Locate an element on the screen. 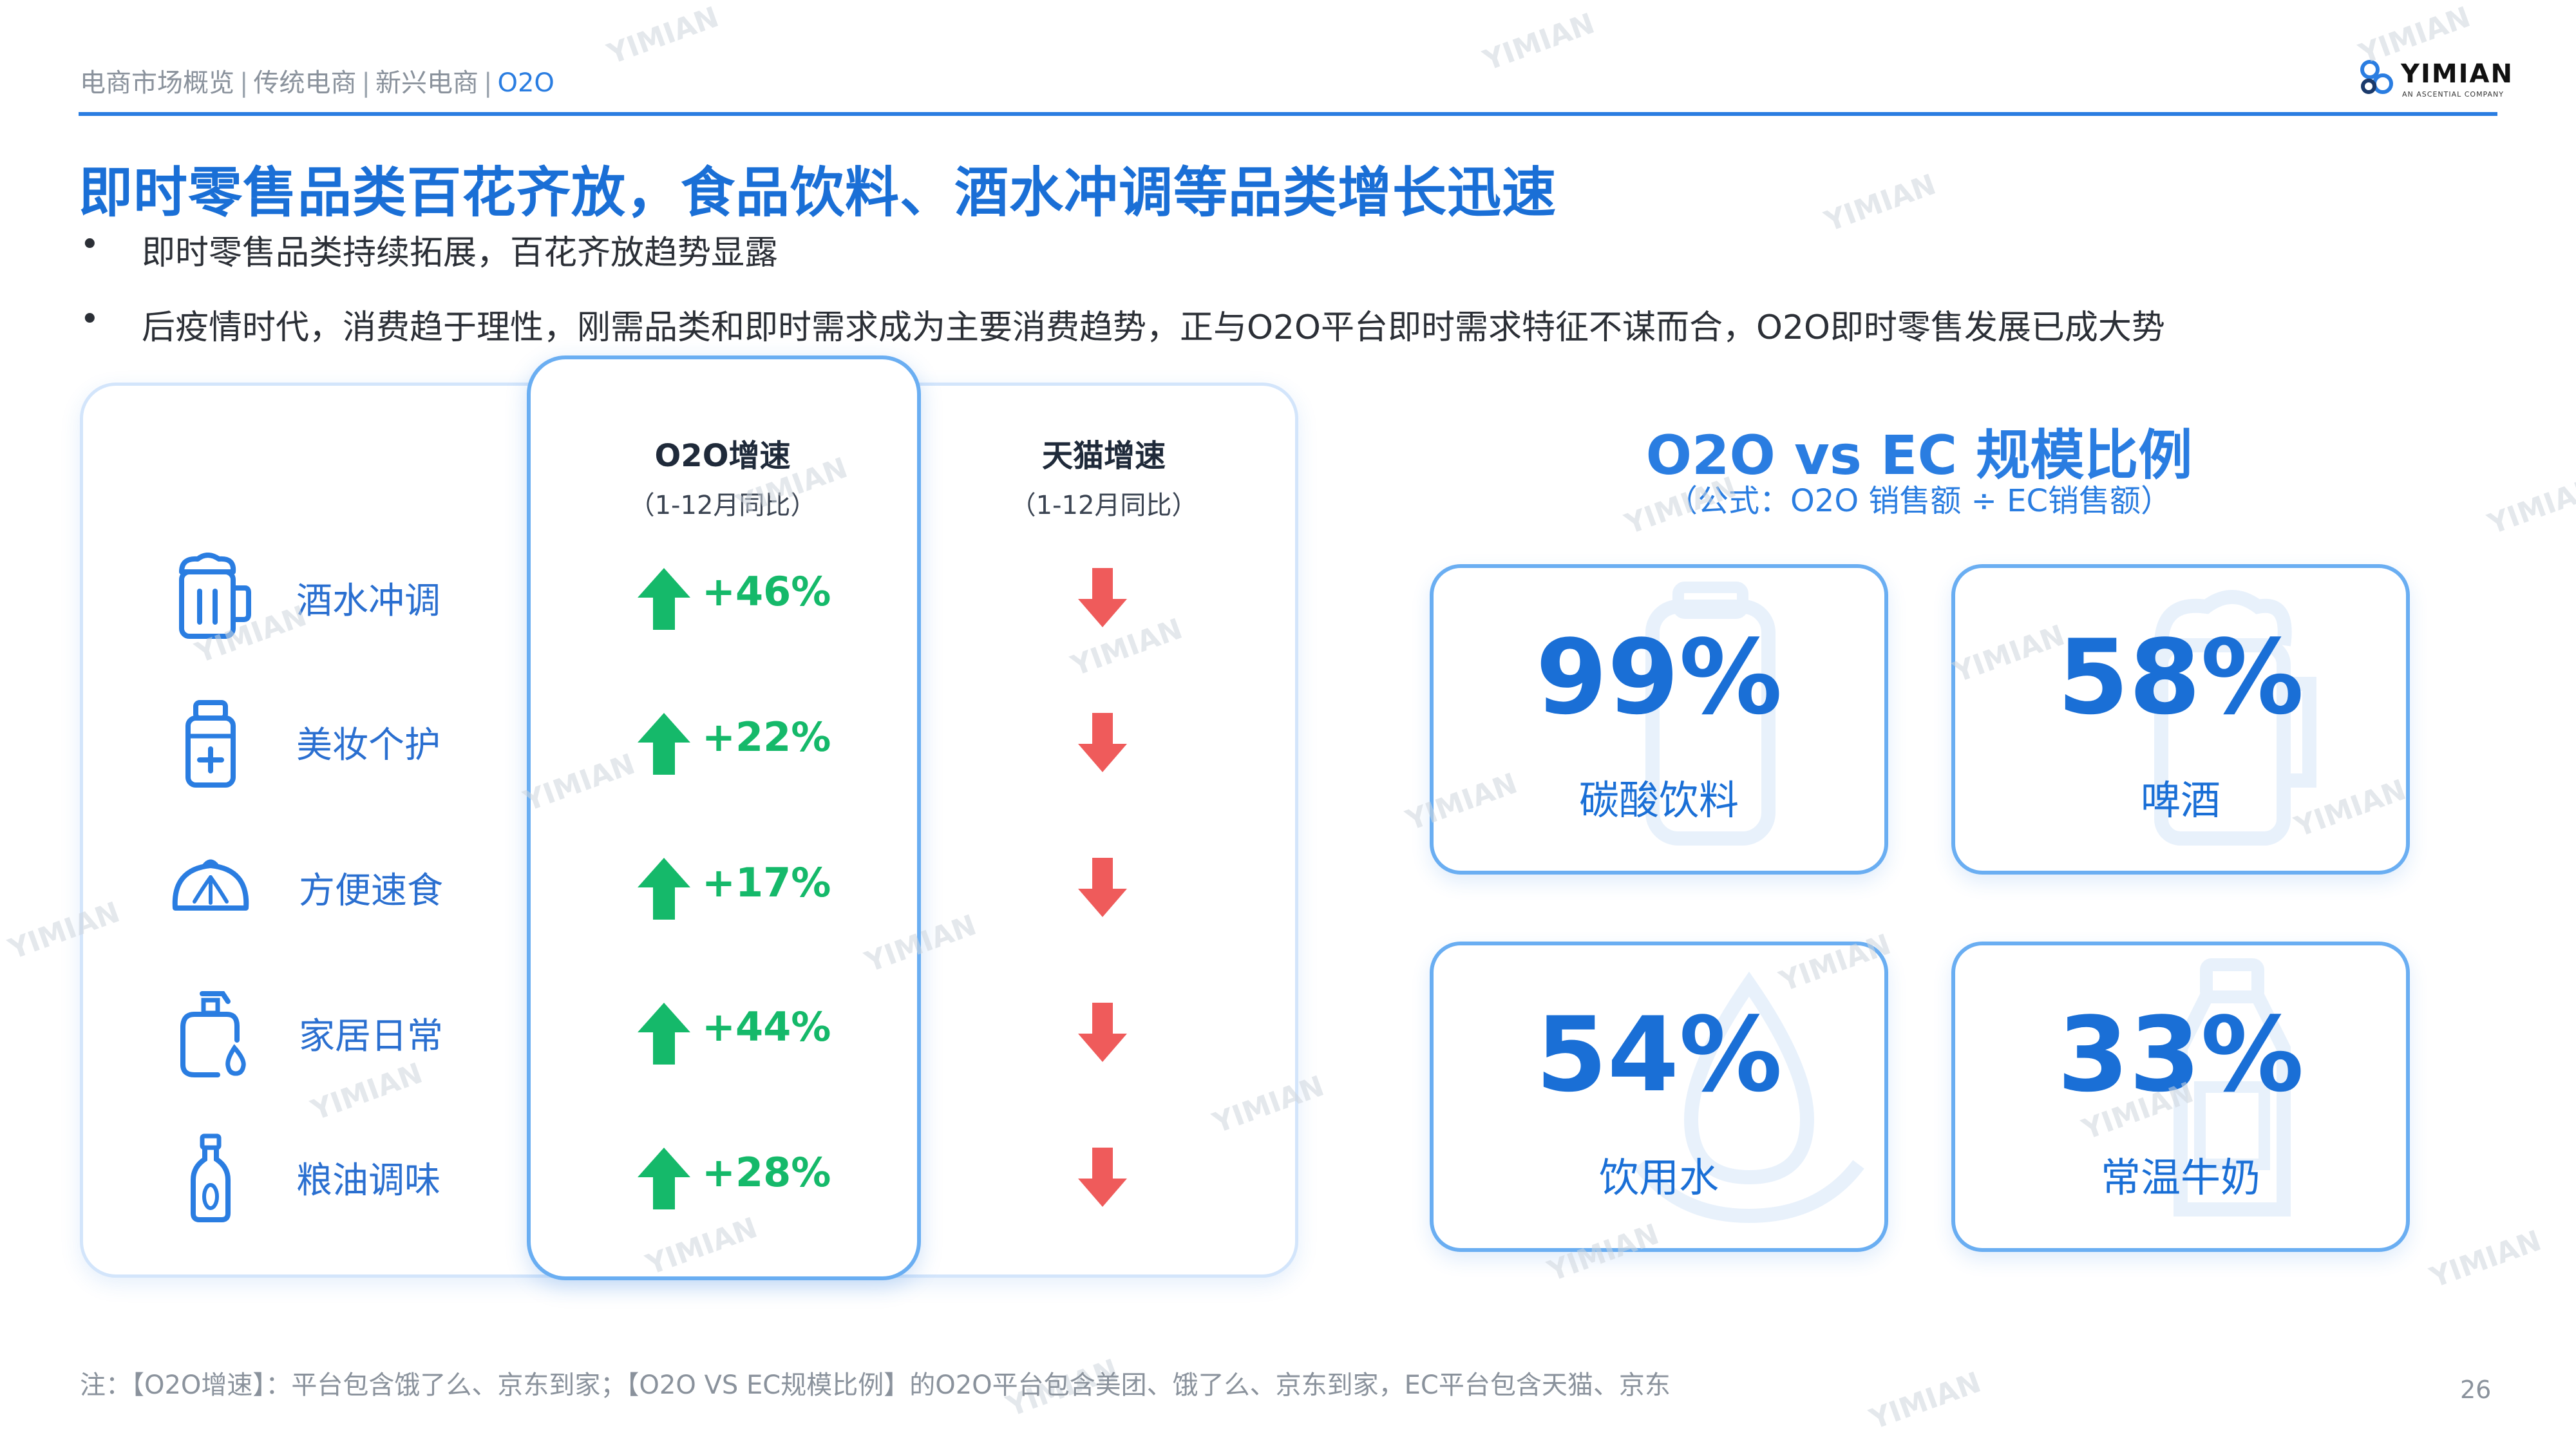 Image resolution: width=2576 pixels, height=1449 pixels. yimian-logo: YIMIAN AN ASCENTIAL COMPANY is located at coordinates (2435, 80).